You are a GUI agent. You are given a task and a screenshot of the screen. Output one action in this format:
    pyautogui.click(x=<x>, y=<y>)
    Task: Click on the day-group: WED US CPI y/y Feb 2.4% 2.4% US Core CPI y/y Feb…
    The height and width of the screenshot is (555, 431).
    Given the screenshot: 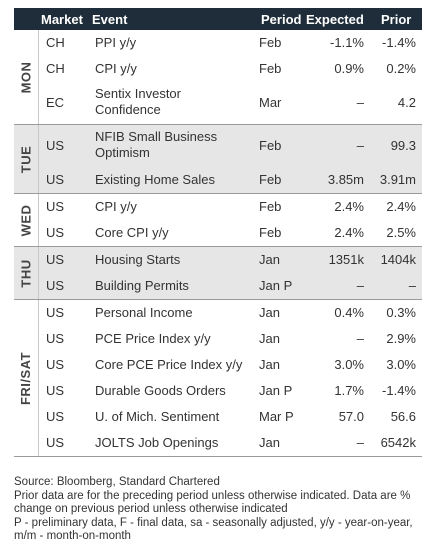 What is the action you would take?
    pyautogui.click(x=218, y=220)
    